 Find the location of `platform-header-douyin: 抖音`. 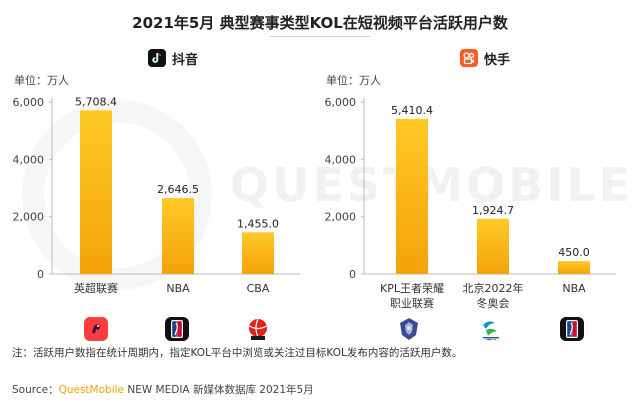

platform-header-douyin: 抖音 is located at coordinates (173, 58).